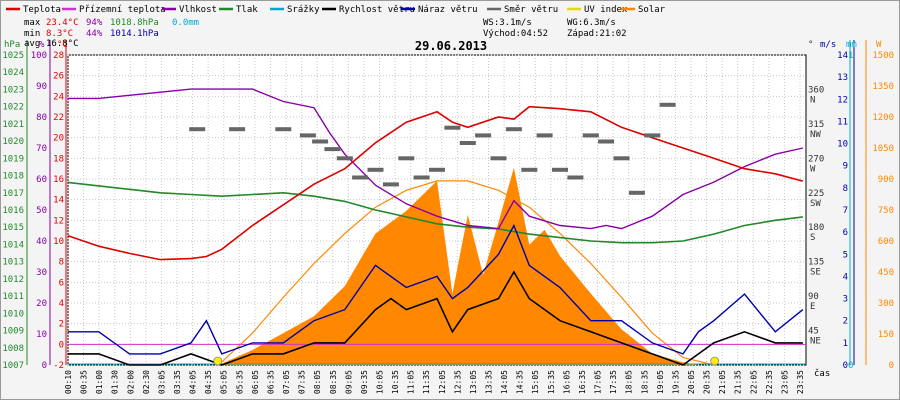 This screenshot has height=400, width=900. Describe the element at coordinates (32, 34) in the screenshot. I see `stat-min-label: min` at that location.